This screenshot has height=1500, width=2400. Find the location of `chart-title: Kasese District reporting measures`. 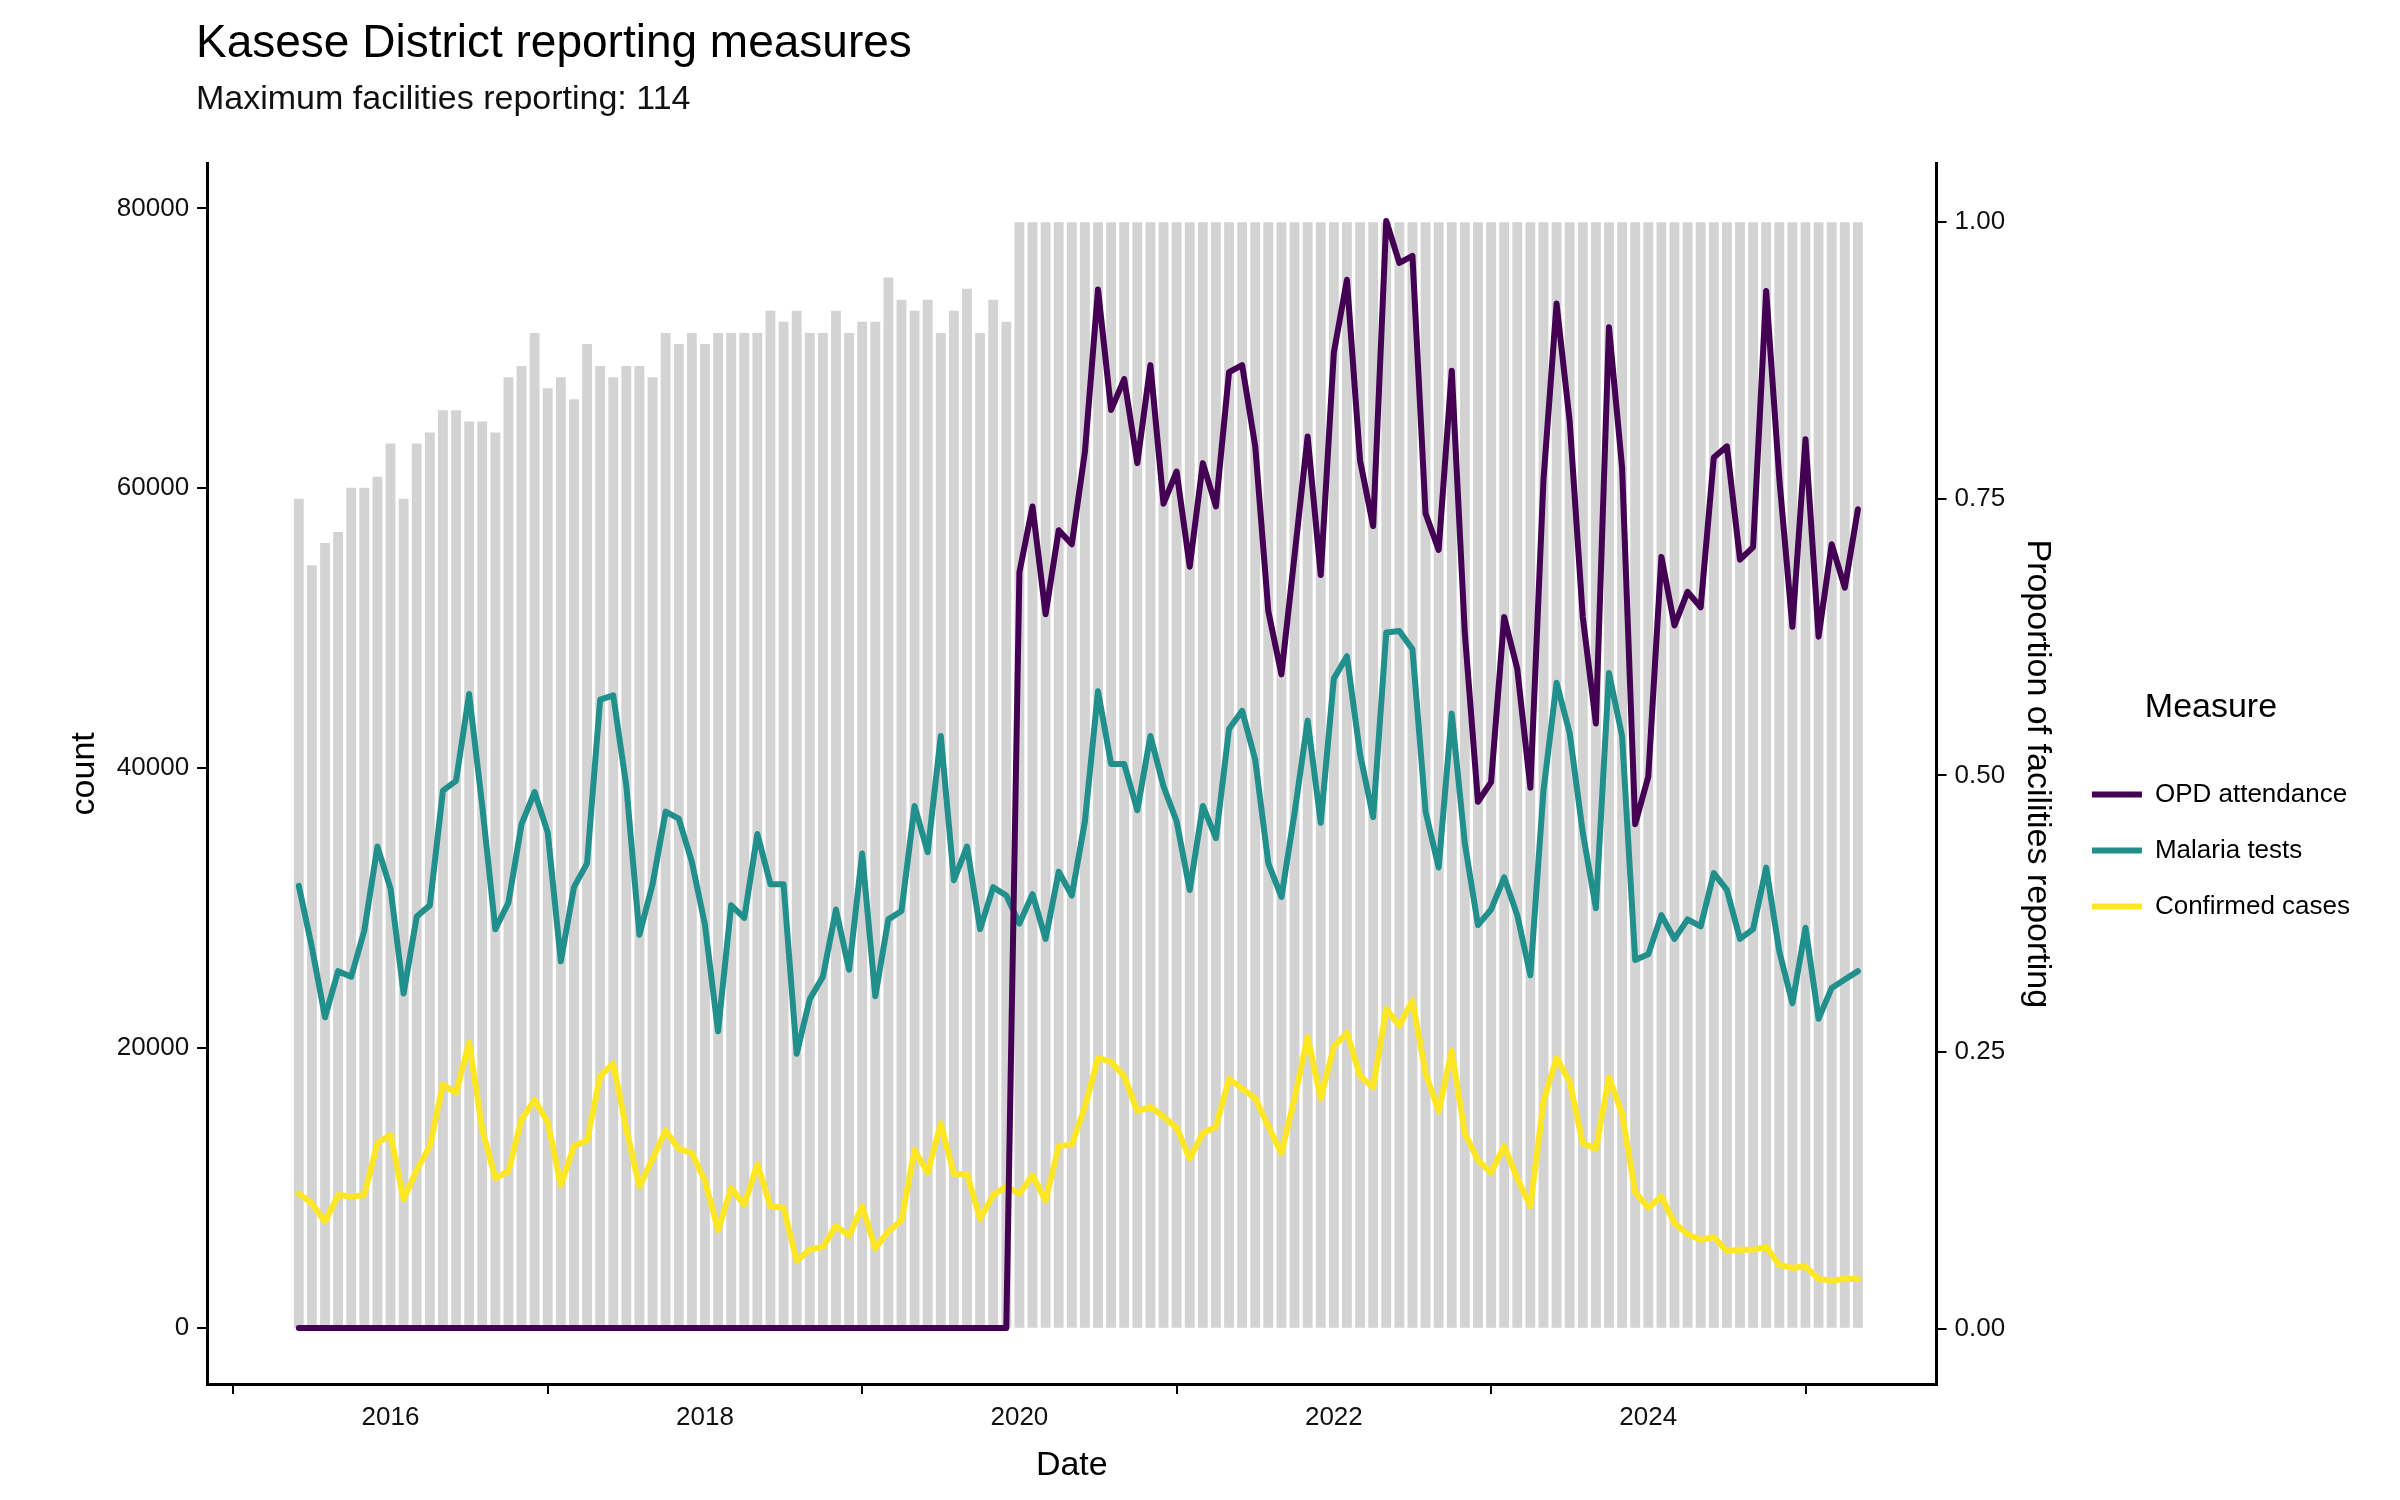

chart-title: Kasese District reporting measures is located at coordinates (554, 41).